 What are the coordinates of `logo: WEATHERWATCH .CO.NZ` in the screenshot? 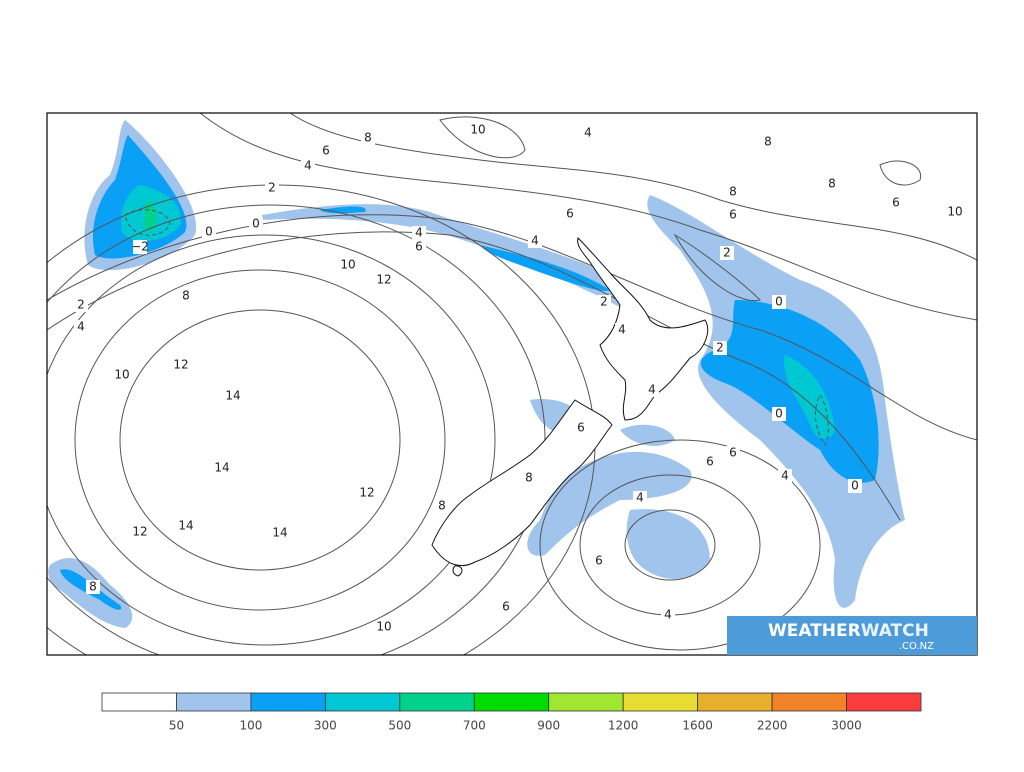 It's located at (852, 635).